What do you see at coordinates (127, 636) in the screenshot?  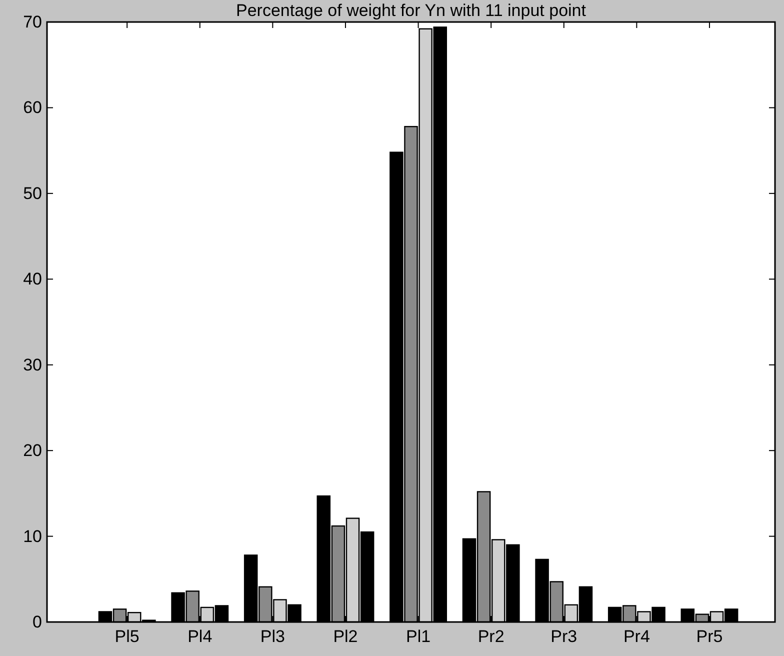 I see `x-tick-label: Pl5` at bounding box center [127, 636].